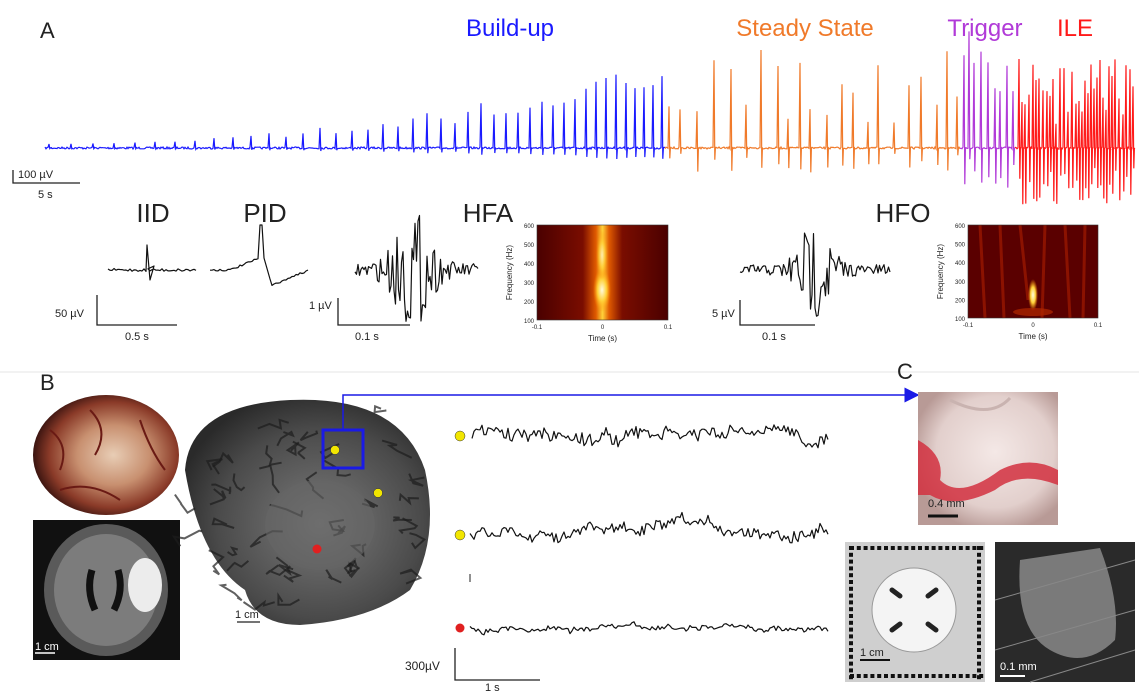  What do you see at coordinates (988, 458) in the screenshot?
I see `slice-photo` at bounding box center [988, 458].